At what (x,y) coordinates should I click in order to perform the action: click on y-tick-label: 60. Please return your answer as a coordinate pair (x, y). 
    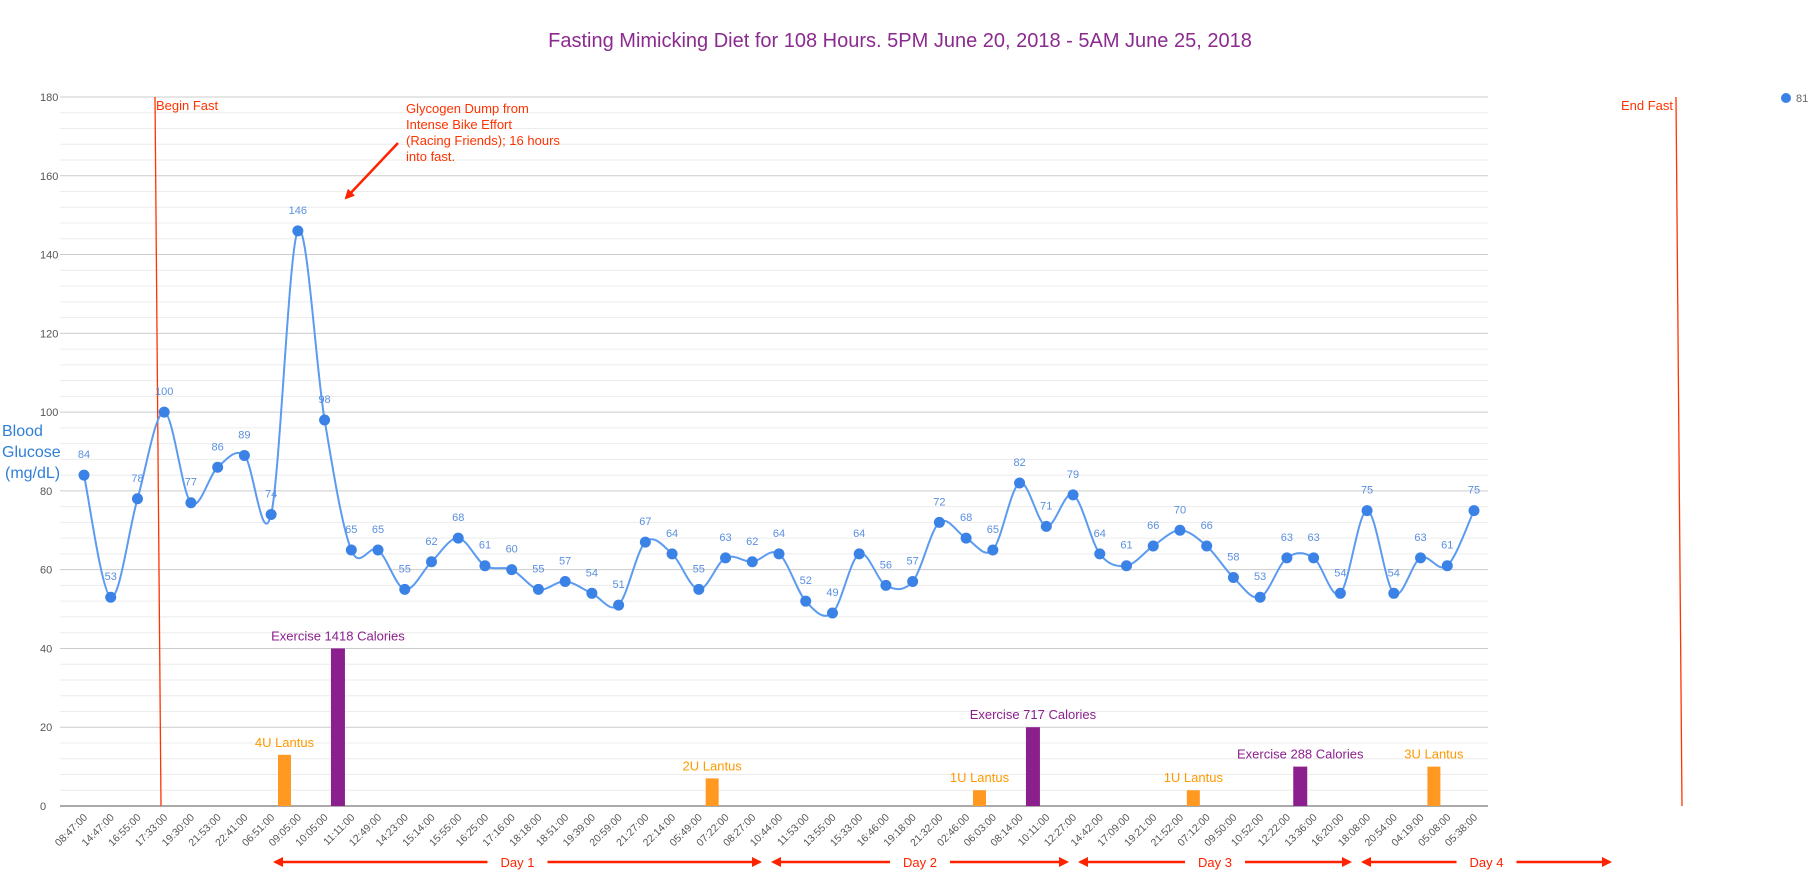
    Looking at the image, I should click on (46, 571).